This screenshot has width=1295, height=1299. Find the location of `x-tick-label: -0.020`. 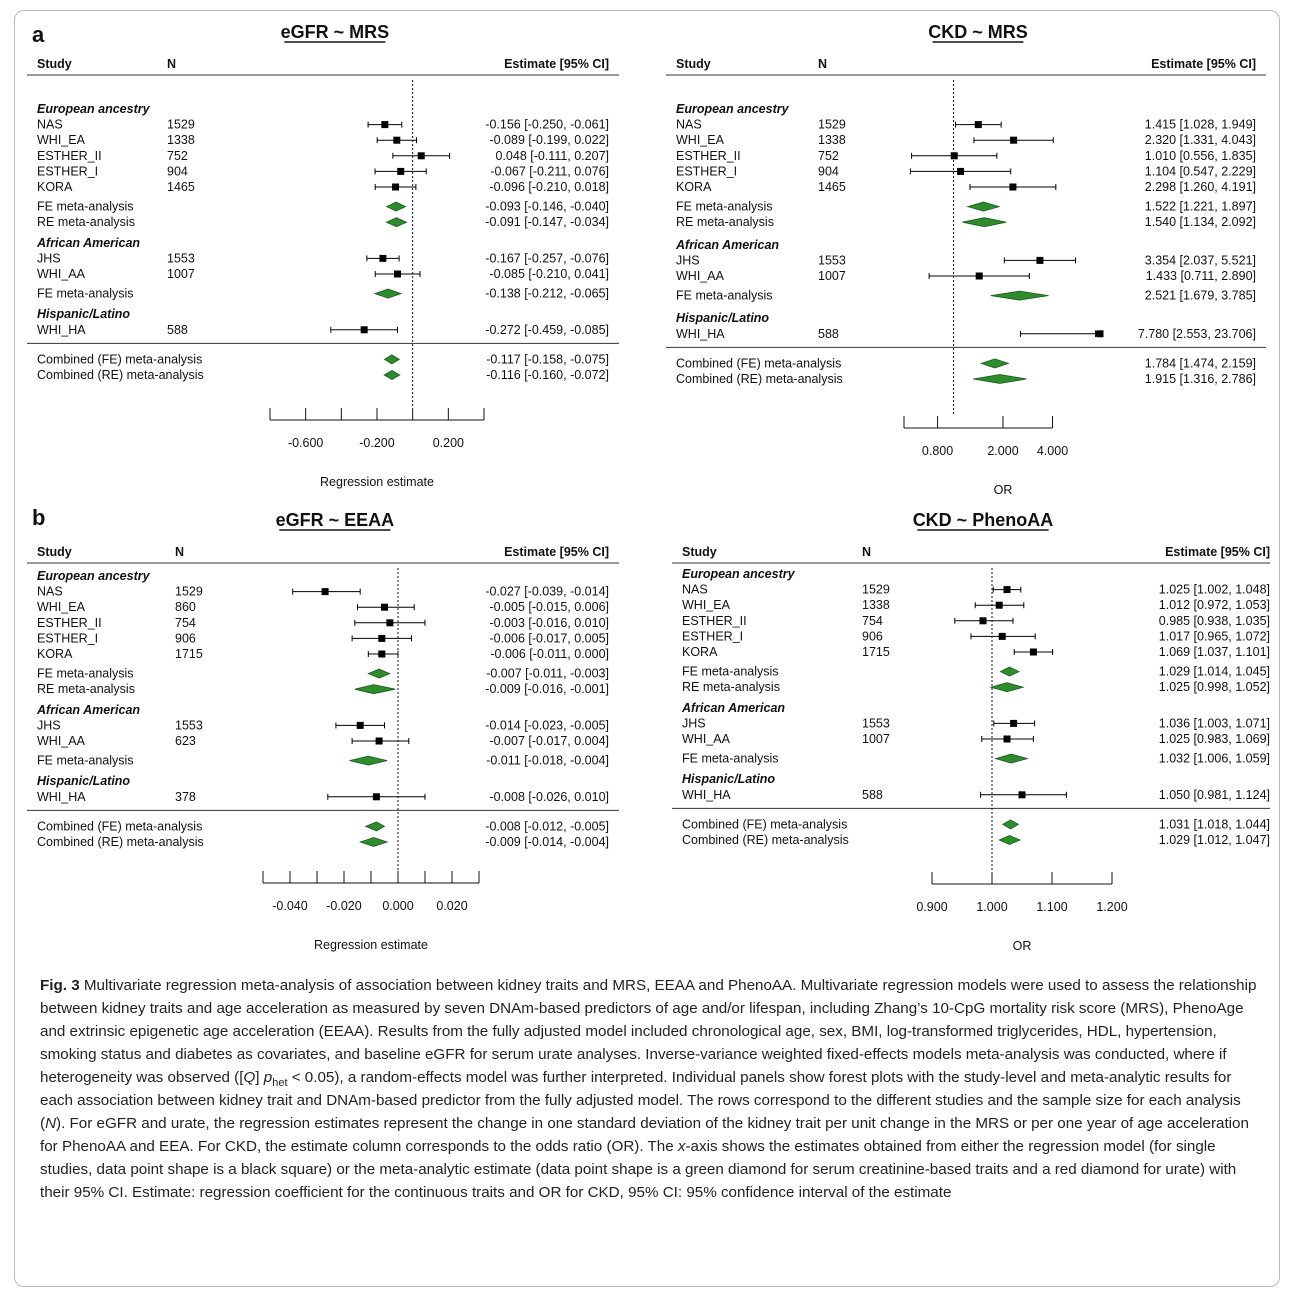

x-tick-label: -0.020 is located at coordinates (343, 906).